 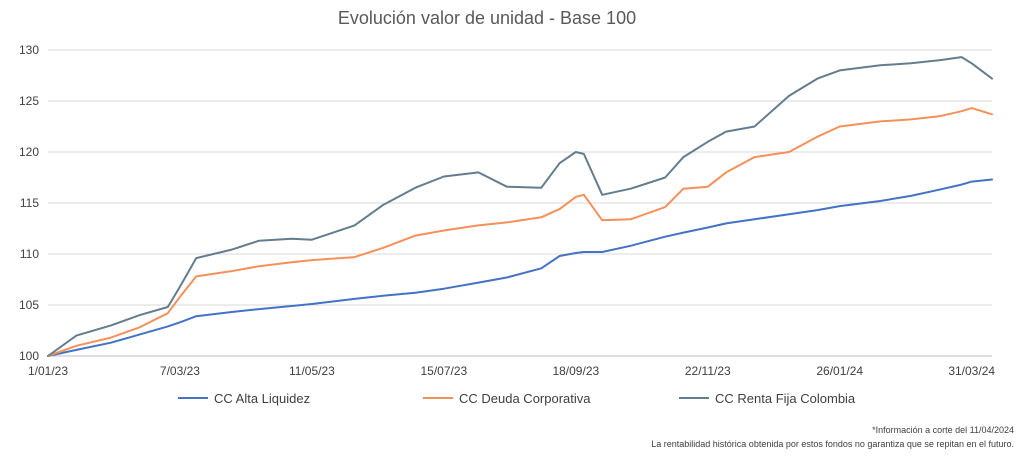 I want to click on y-tick-label: 105, so click(x=29, y=305).